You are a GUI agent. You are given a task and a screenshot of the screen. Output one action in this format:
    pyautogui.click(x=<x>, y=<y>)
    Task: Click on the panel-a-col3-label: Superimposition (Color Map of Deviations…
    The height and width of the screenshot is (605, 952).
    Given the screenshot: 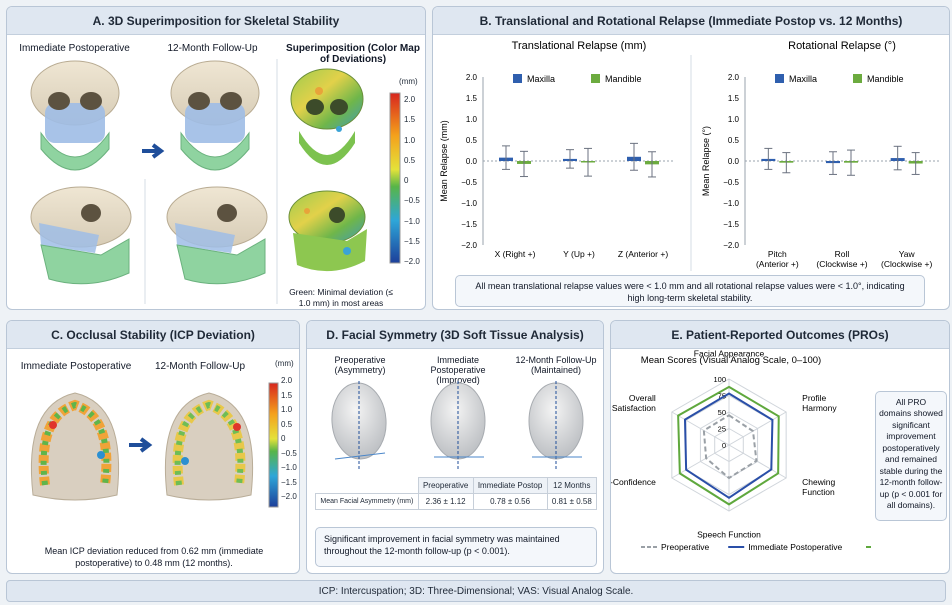 What is the action you would take?
    pyautogui.click(x=353, y=54)
    